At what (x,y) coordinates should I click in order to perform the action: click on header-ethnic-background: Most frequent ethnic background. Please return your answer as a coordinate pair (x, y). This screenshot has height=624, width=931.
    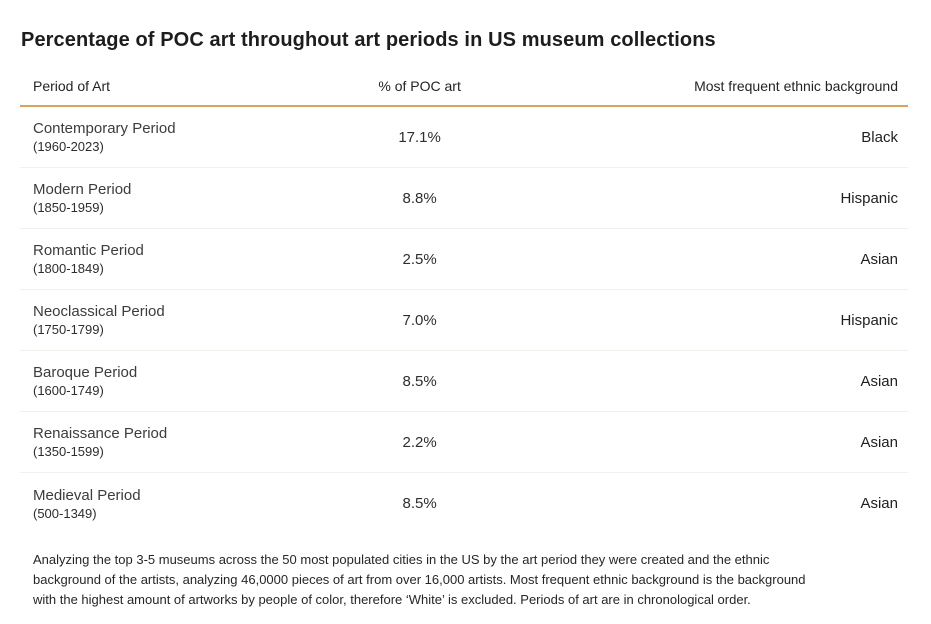
    Looking at the image, I should click on (796, 86).